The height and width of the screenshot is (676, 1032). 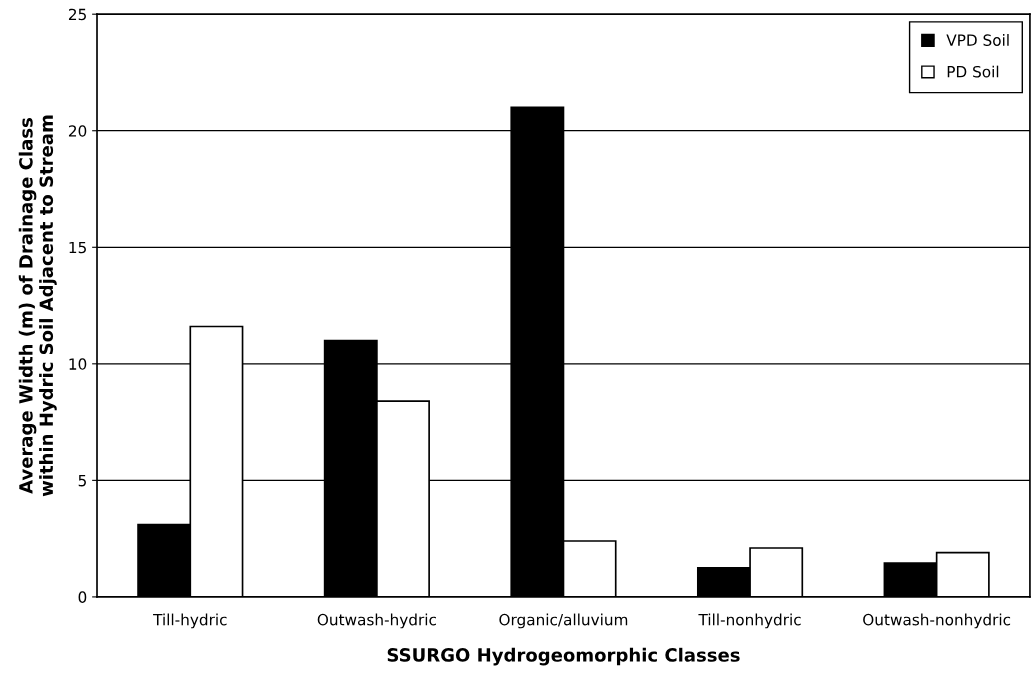 I want to click on legend-label: VPD Soil, so click(x=977, y=40).